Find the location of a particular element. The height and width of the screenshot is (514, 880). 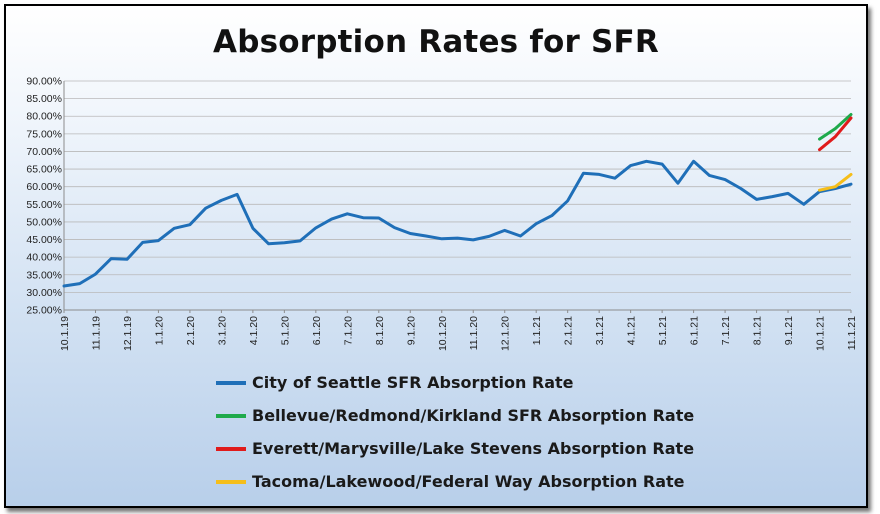

x-tick-label: 11.1.21 is located at coordinates (852, 333).